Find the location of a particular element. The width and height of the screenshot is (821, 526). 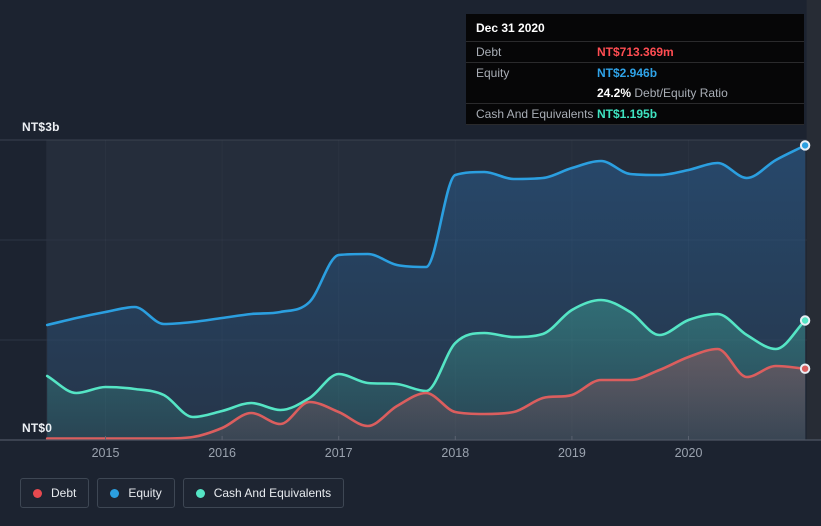

tooltip-equity-value: NT$2.946b is located at coordinates (627, 73).